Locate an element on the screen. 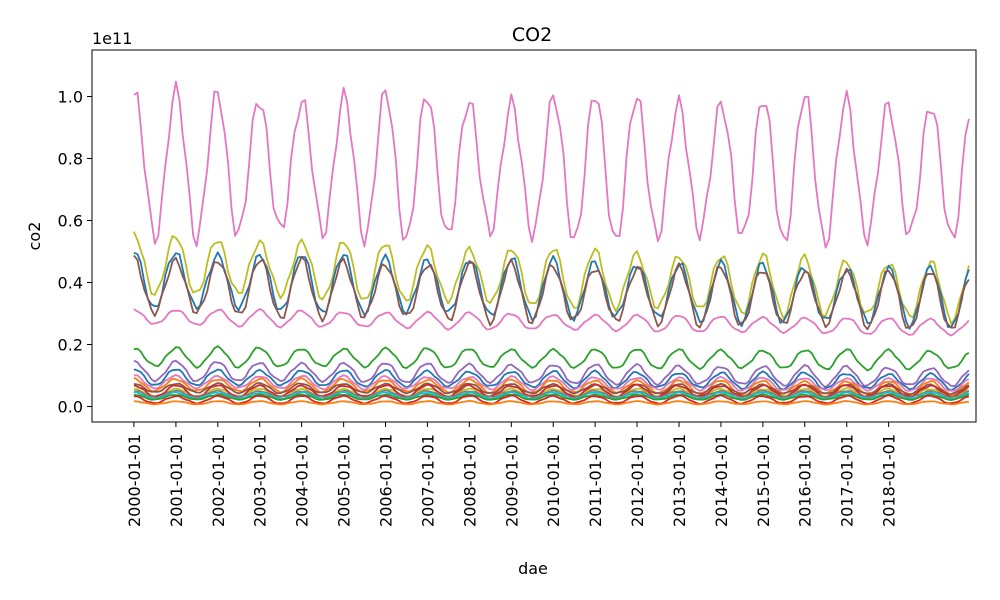 Image resolution: width=1000 pixels, height=600 pixels. x-tick-label: 2015-01-01 is located at coordinates (763, 480).